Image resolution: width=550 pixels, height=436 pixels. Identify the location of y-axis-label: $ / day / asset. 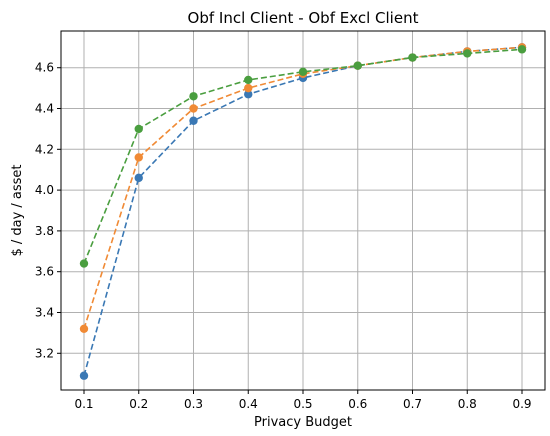
(17, 210).